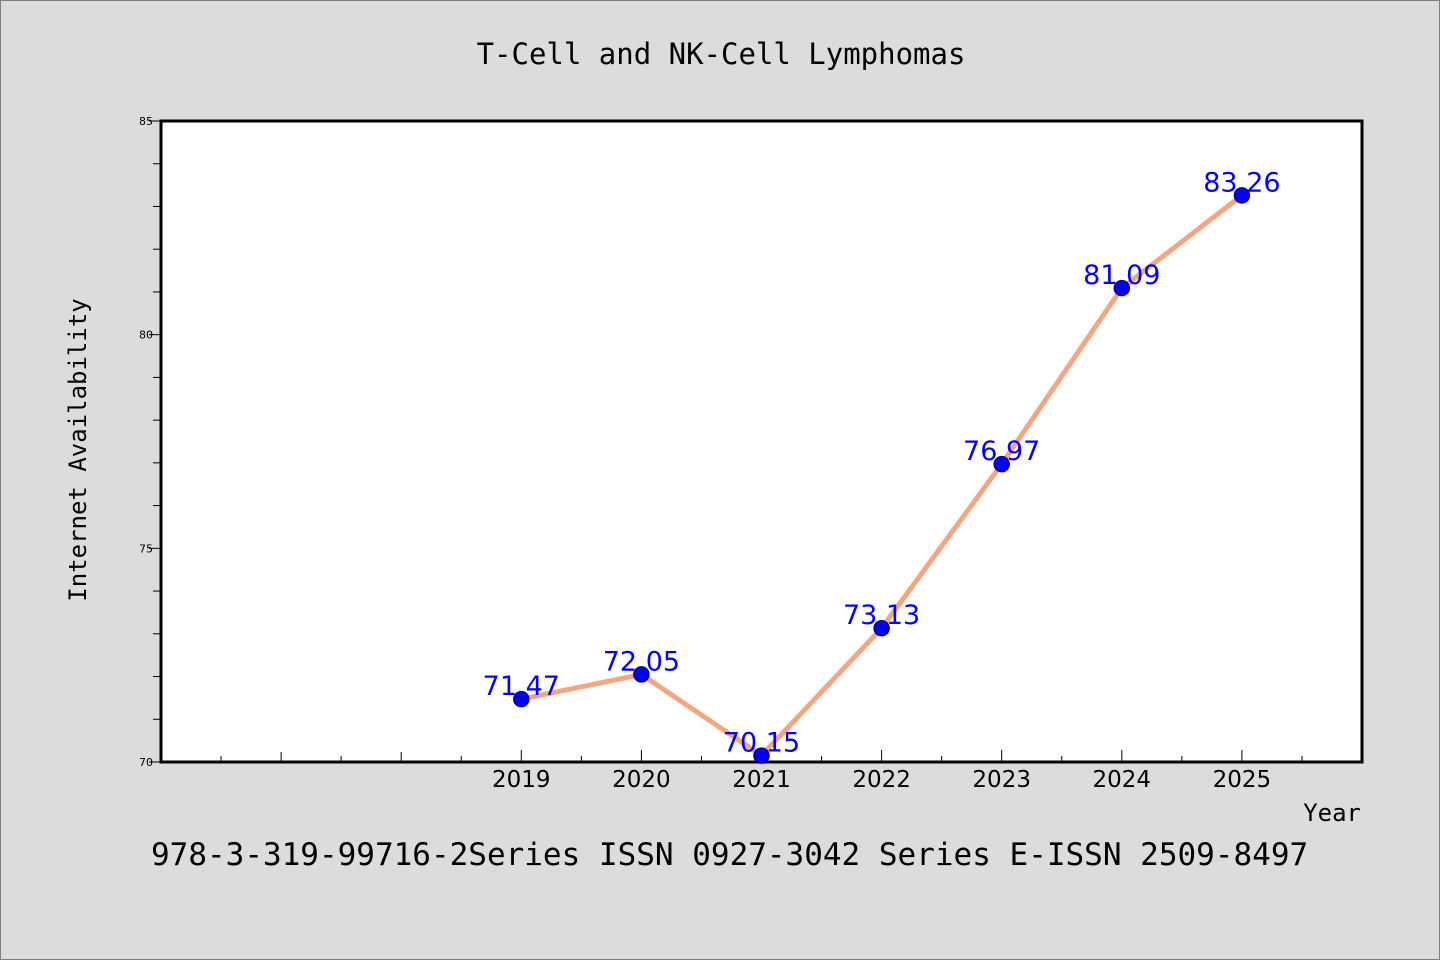  I want to click on x-tick-label: 2022, so click(881, 780).